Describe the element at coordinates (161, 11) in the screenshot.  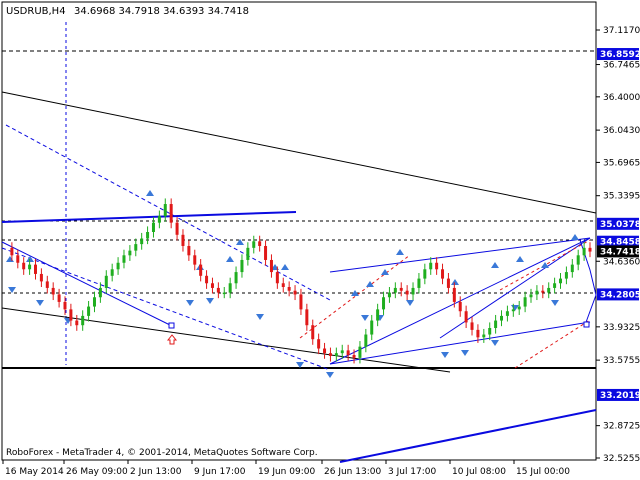
I see `ohlc-values: 34.6968 34.7918 34.6393 34.7418` at that location.